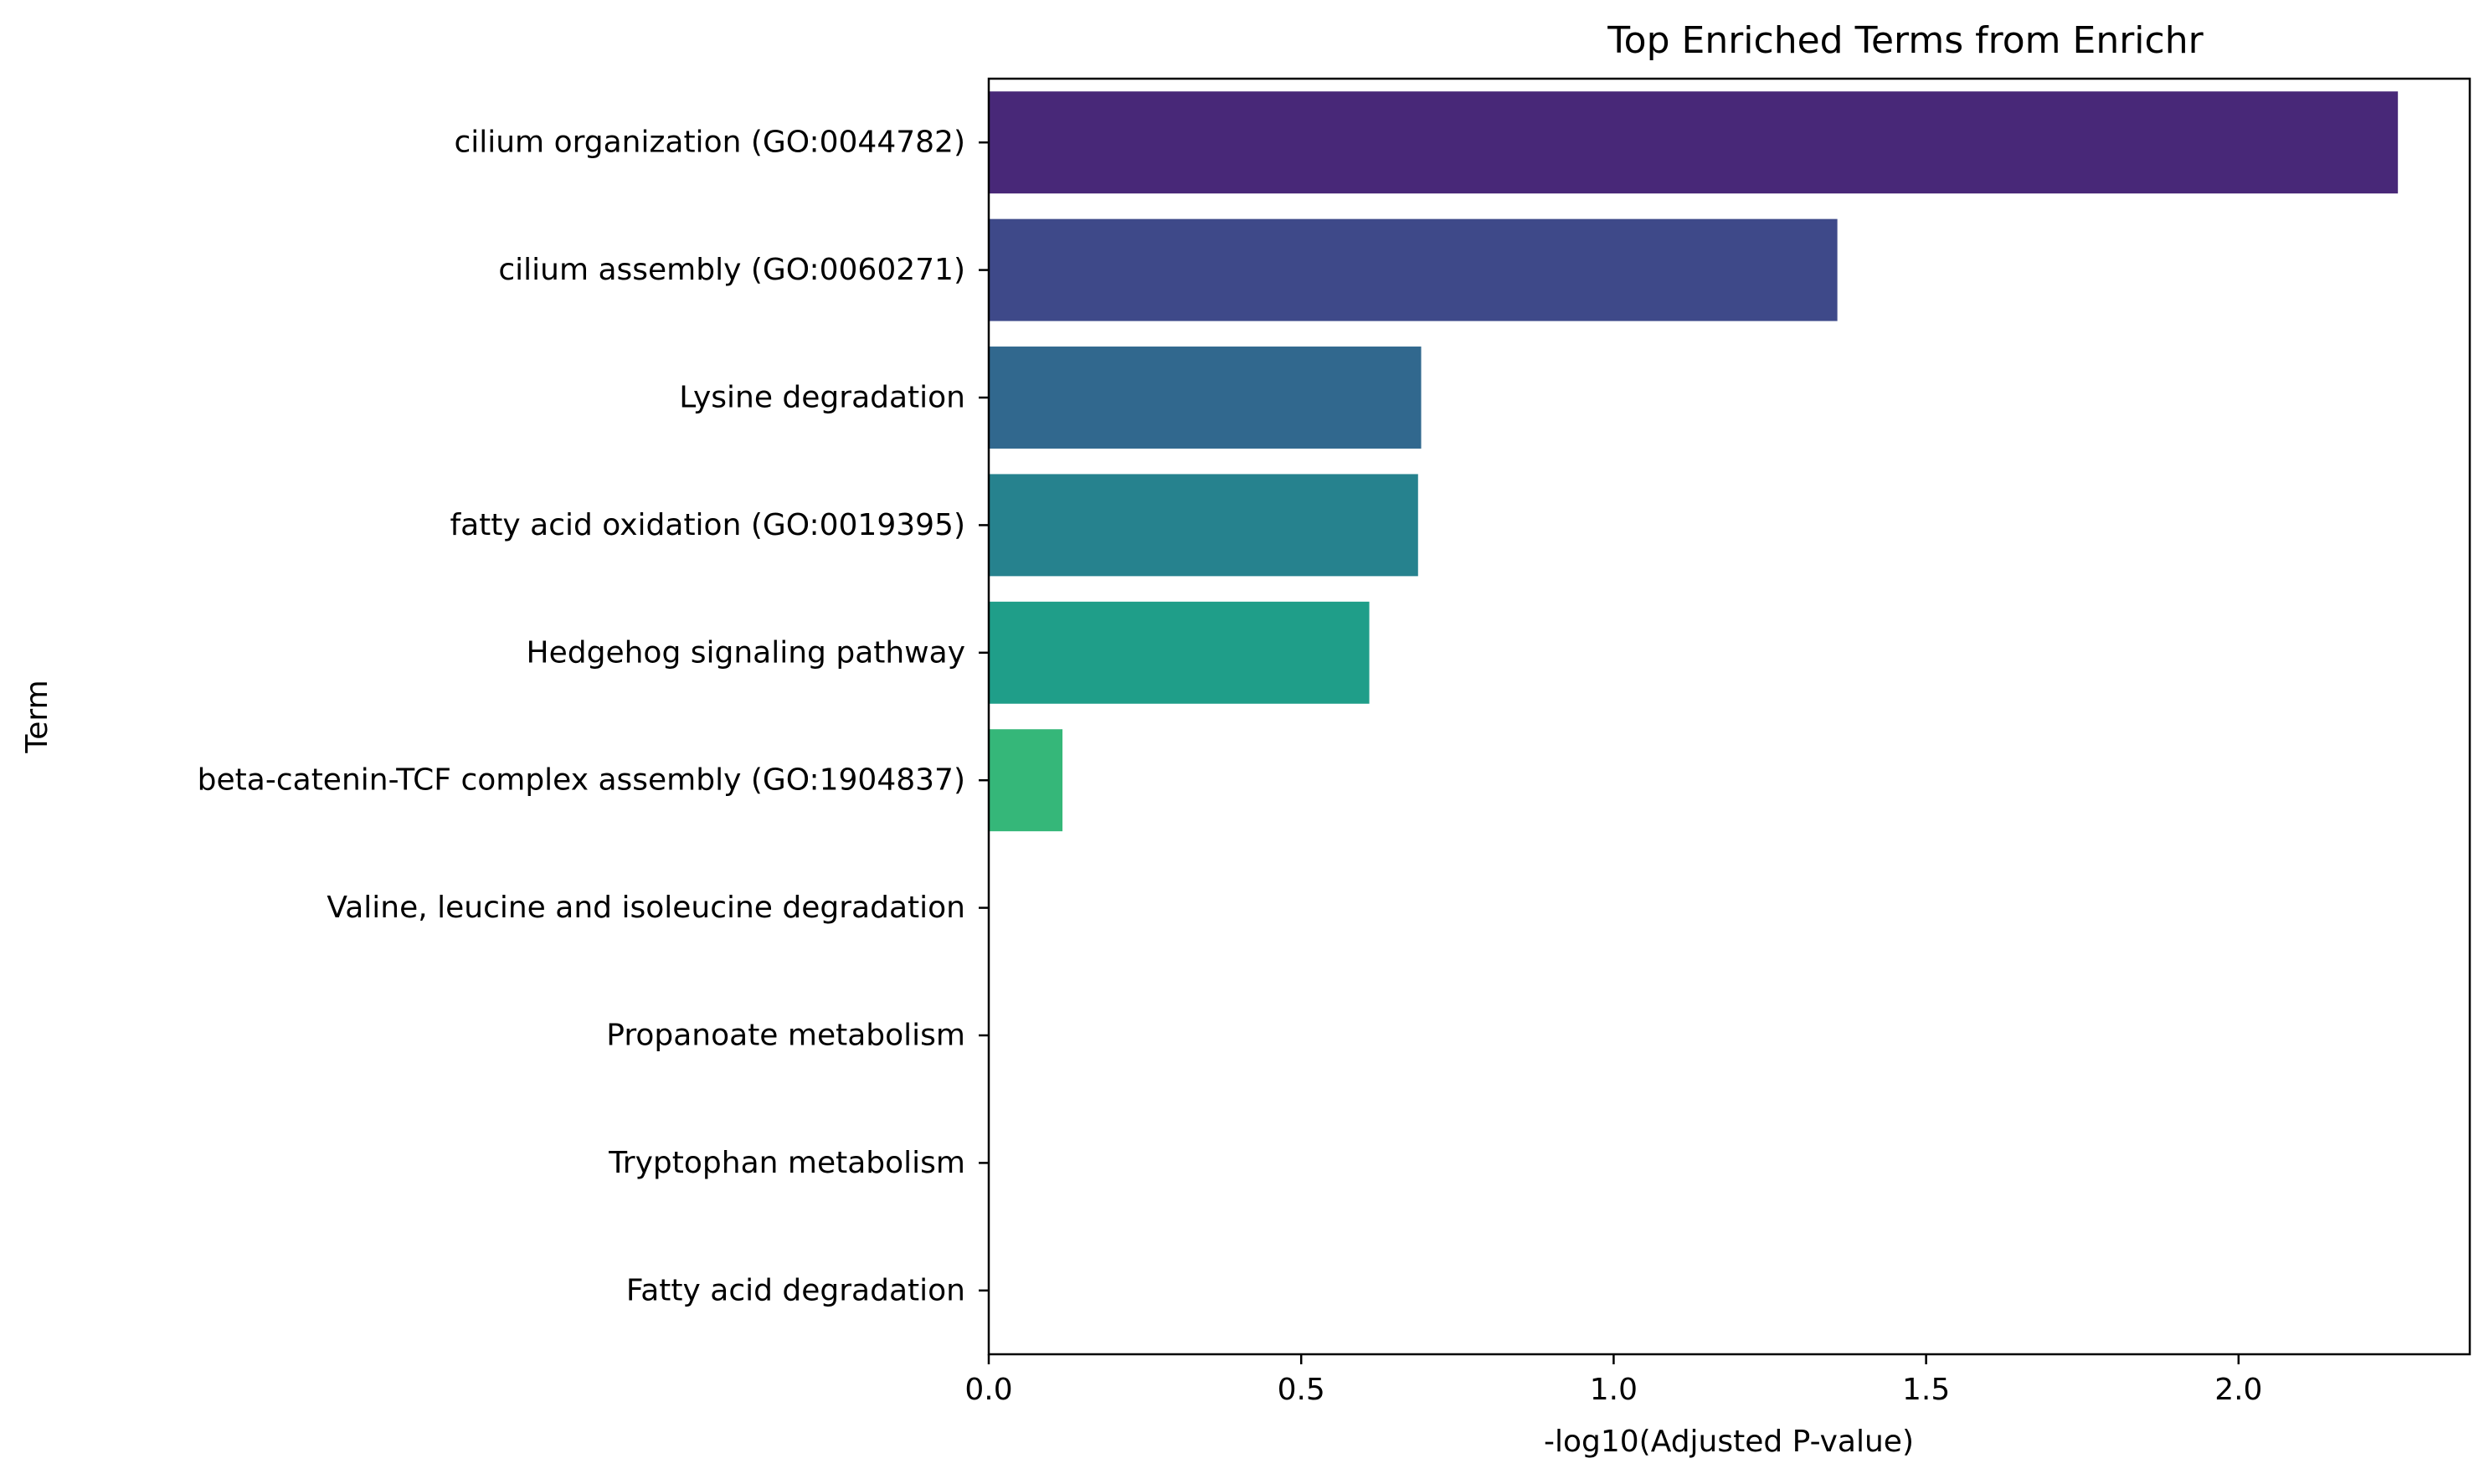 The height and width of the screenshot is (1484, 2484). Describe the element at coordinates (37, 716) in the screenshot. I see `y-axis-label: Term` at that location.